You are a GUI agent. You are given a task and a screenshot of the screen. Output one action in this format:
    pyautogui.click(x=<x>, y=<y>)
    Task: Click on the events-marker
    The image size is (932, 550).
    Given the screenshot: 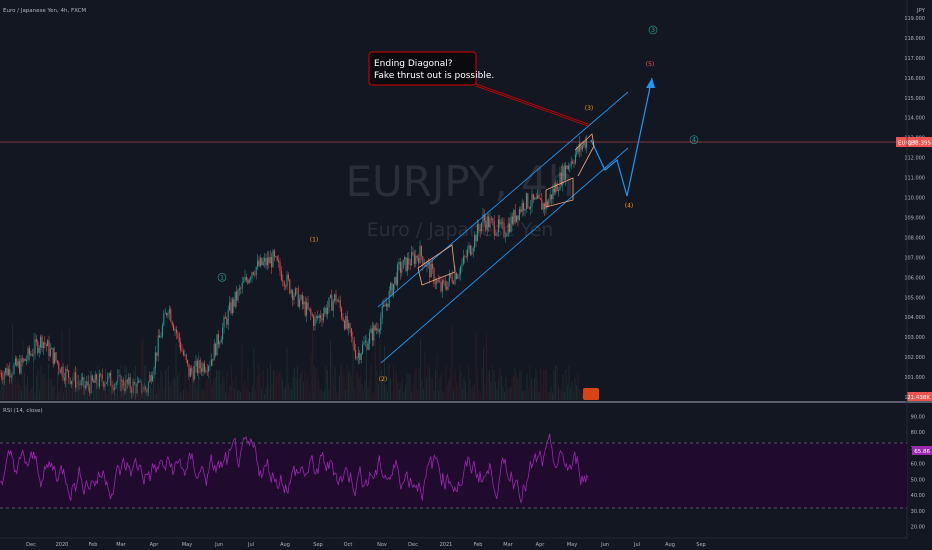 What is the action you would take?
    pyautogui.click(x=591, y=394)
    